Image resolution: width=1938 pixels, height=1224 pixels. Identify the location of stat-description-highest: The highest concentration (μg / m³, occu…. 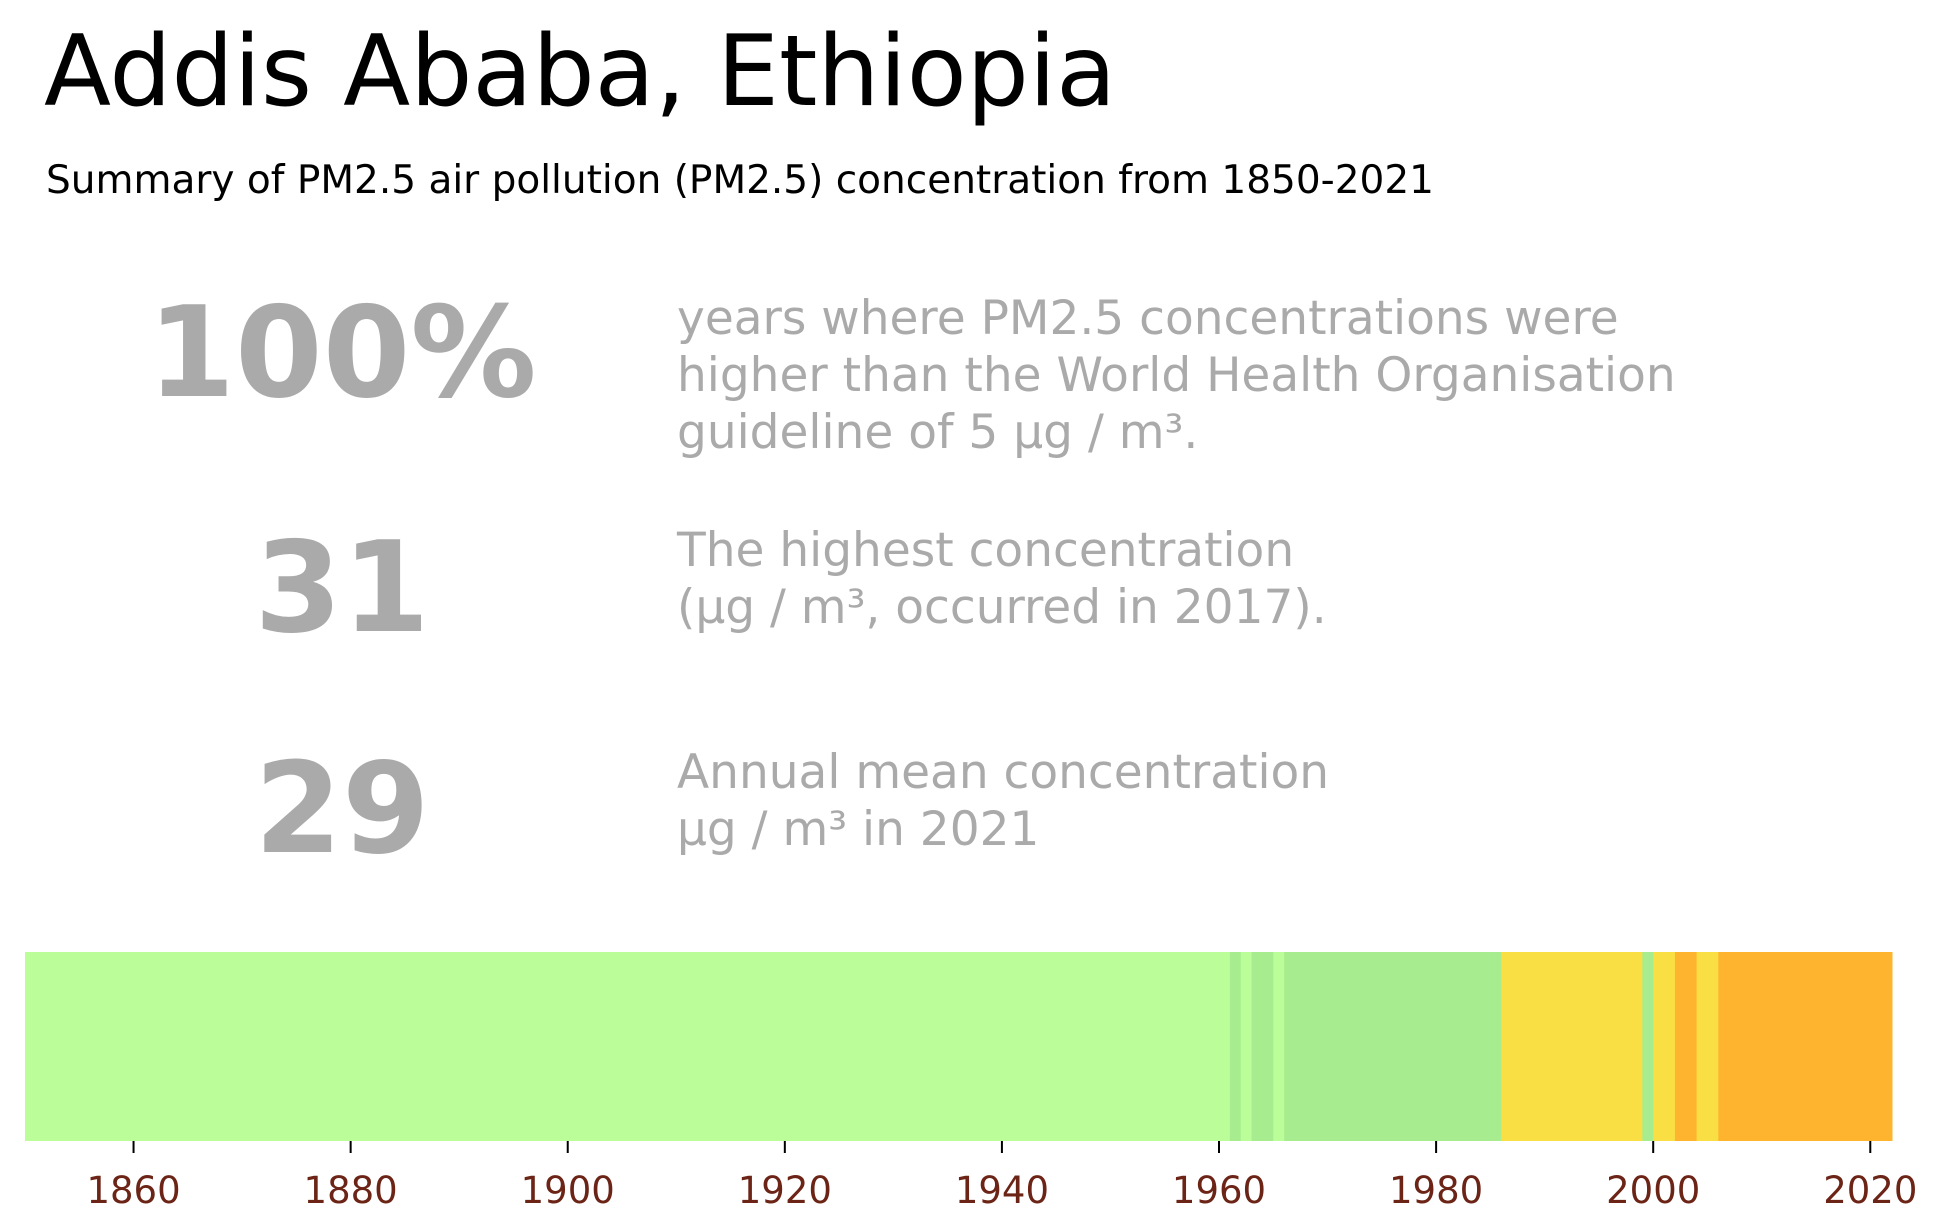
(1002, 579).